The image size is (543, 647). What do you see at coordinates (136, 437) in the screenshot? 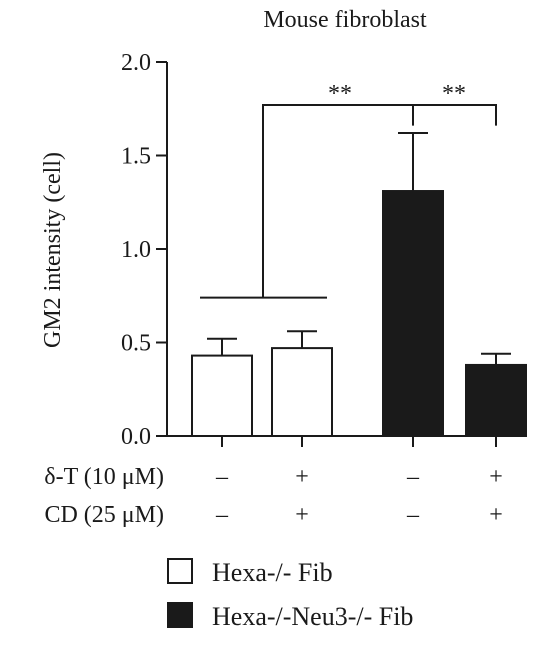
I see `y-tick-label: 0.0` at bounding box center [136, 437].